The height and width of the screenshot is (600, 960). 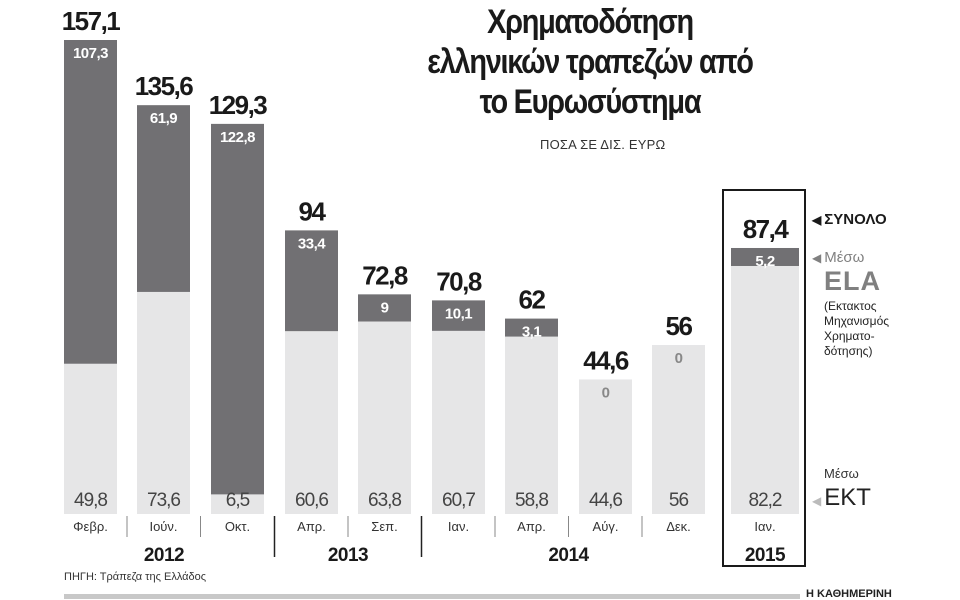 What do you see at coordinates (135, 577) in the screenshot?
I see `source-note: ΠΗΓΗ: Τράπεζα της Ελλάδος` at bounding box center [135, 577].